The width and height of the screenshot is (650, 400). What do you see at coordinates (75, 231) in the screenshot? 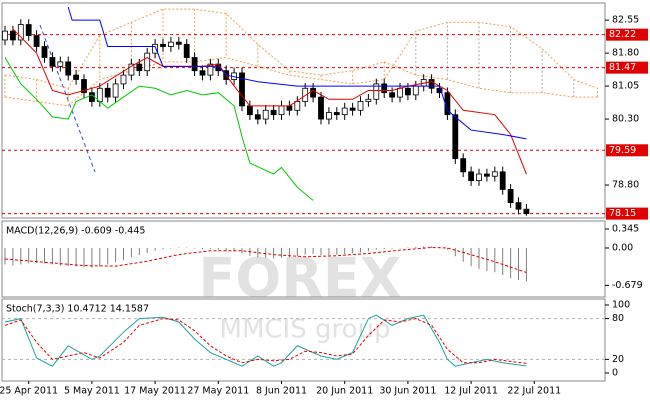
I see `panel-title: MACD(12,26,9) -0.609 -0.445` at bounding box center [75, 231].